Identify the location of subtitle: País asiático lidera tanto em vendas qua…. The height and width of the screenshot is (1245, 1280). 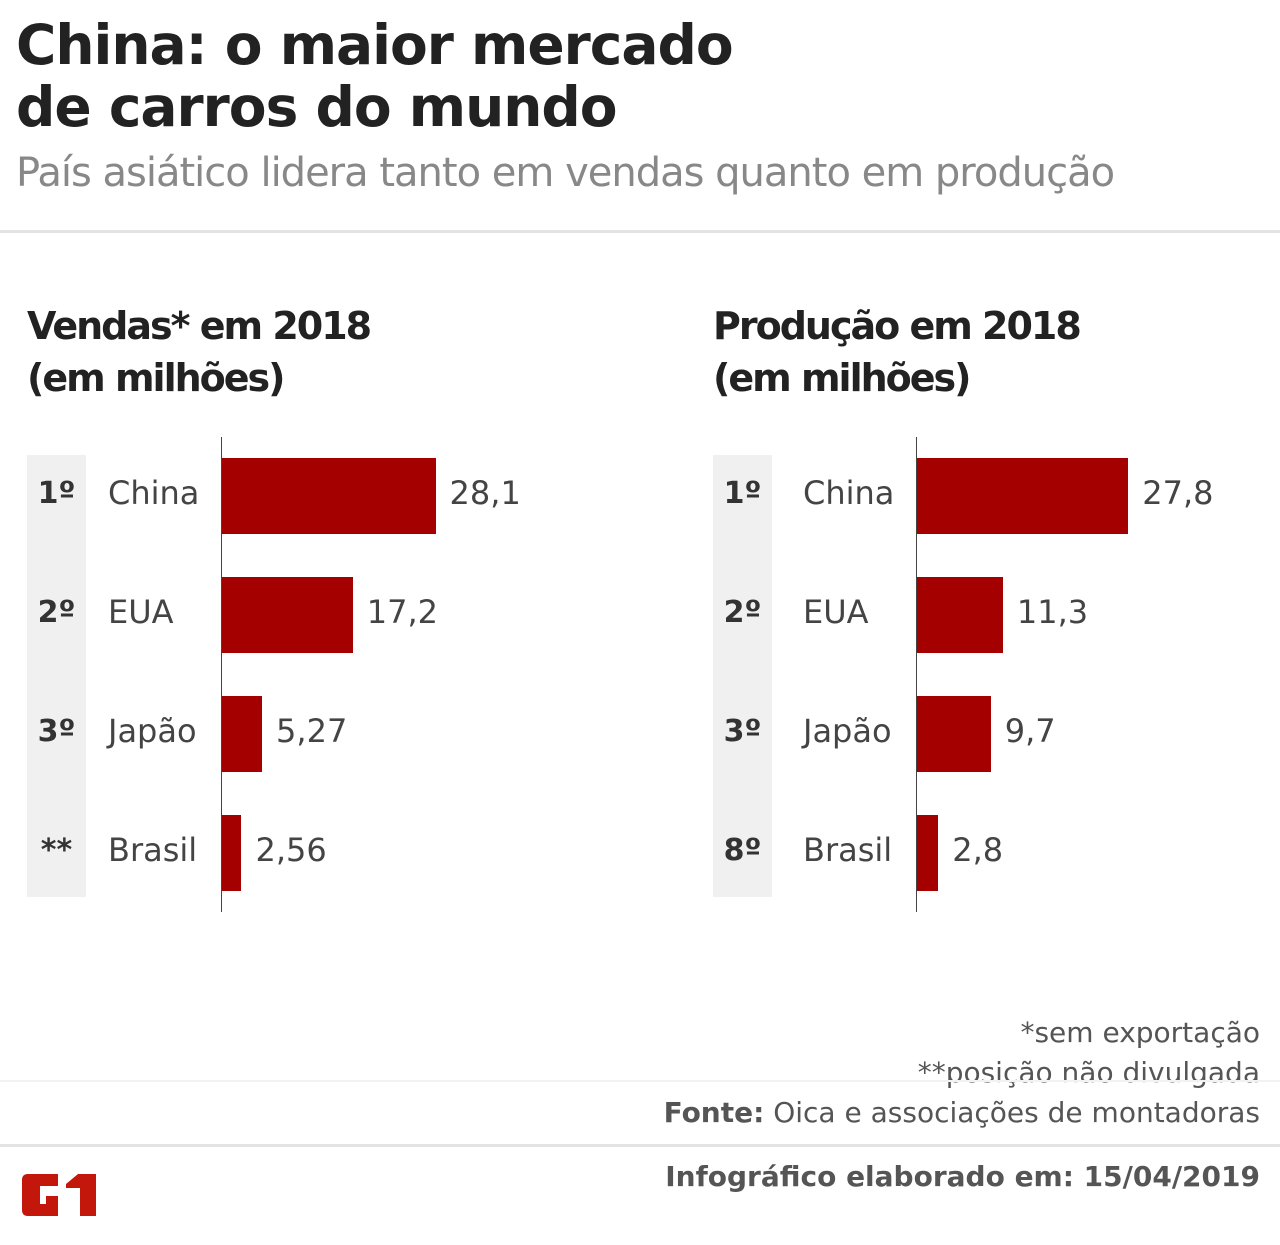
(565, 173).